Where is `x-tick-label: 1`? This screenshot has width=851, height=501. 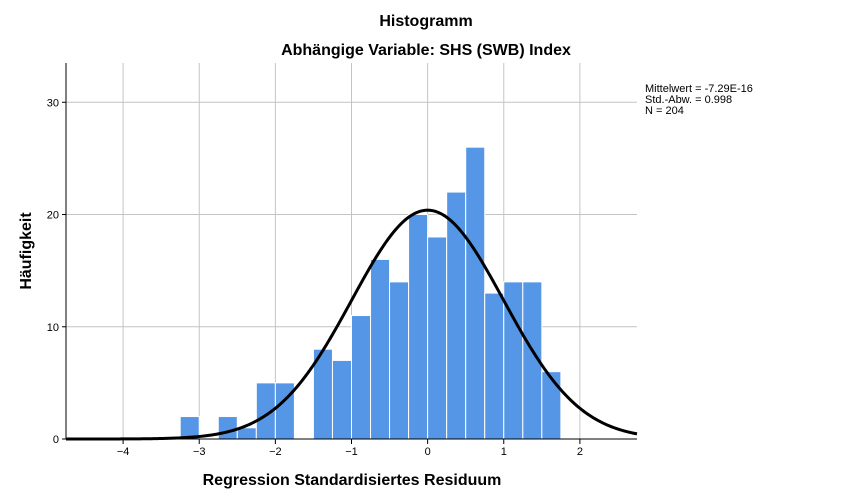
x-tick-label: 1 is located at coordinates (504, 452).